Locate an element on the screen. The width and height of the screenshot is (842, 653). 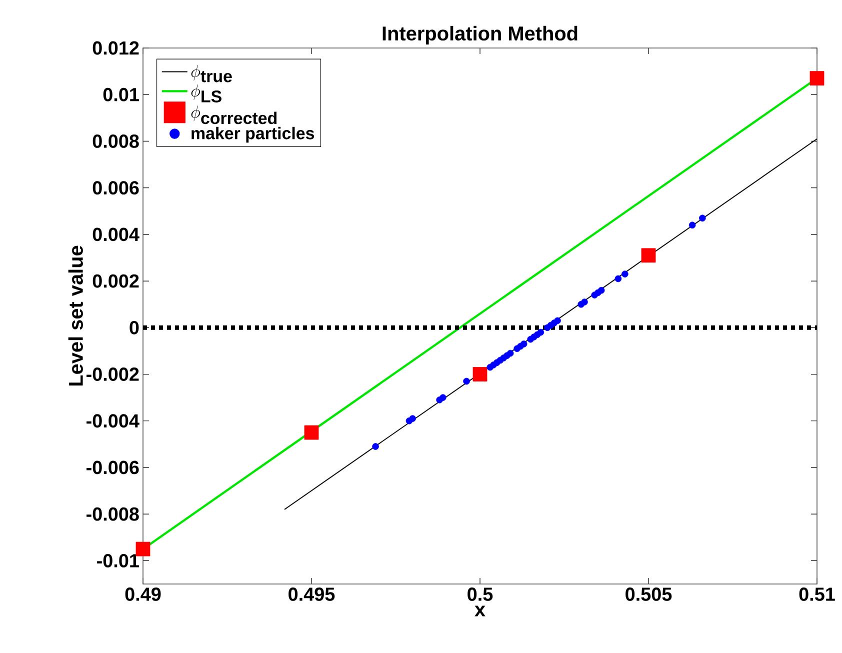
y-tick-label: -0.006 is located at coordinates (112, 467).